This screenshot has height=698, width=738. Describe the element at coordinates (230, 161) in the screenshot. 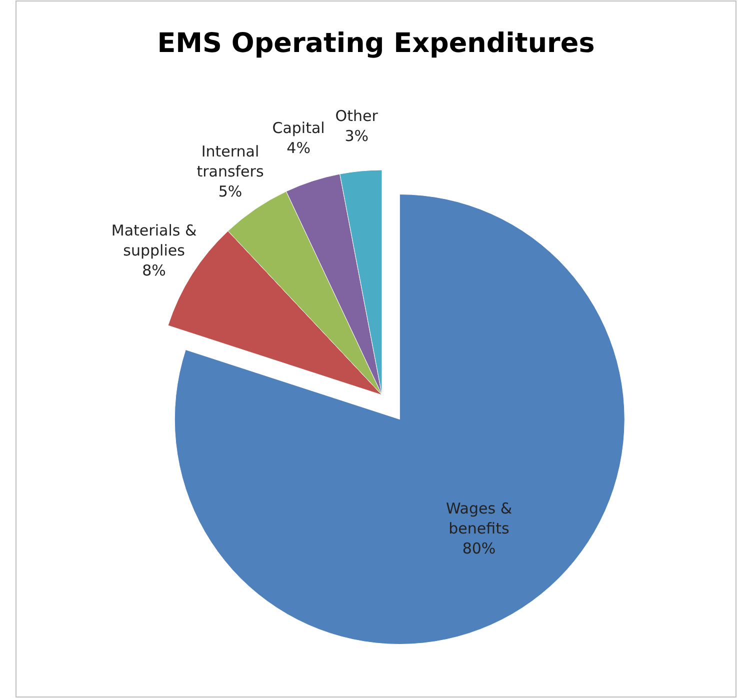

I see `slice-label: Internal transfers` at that location.